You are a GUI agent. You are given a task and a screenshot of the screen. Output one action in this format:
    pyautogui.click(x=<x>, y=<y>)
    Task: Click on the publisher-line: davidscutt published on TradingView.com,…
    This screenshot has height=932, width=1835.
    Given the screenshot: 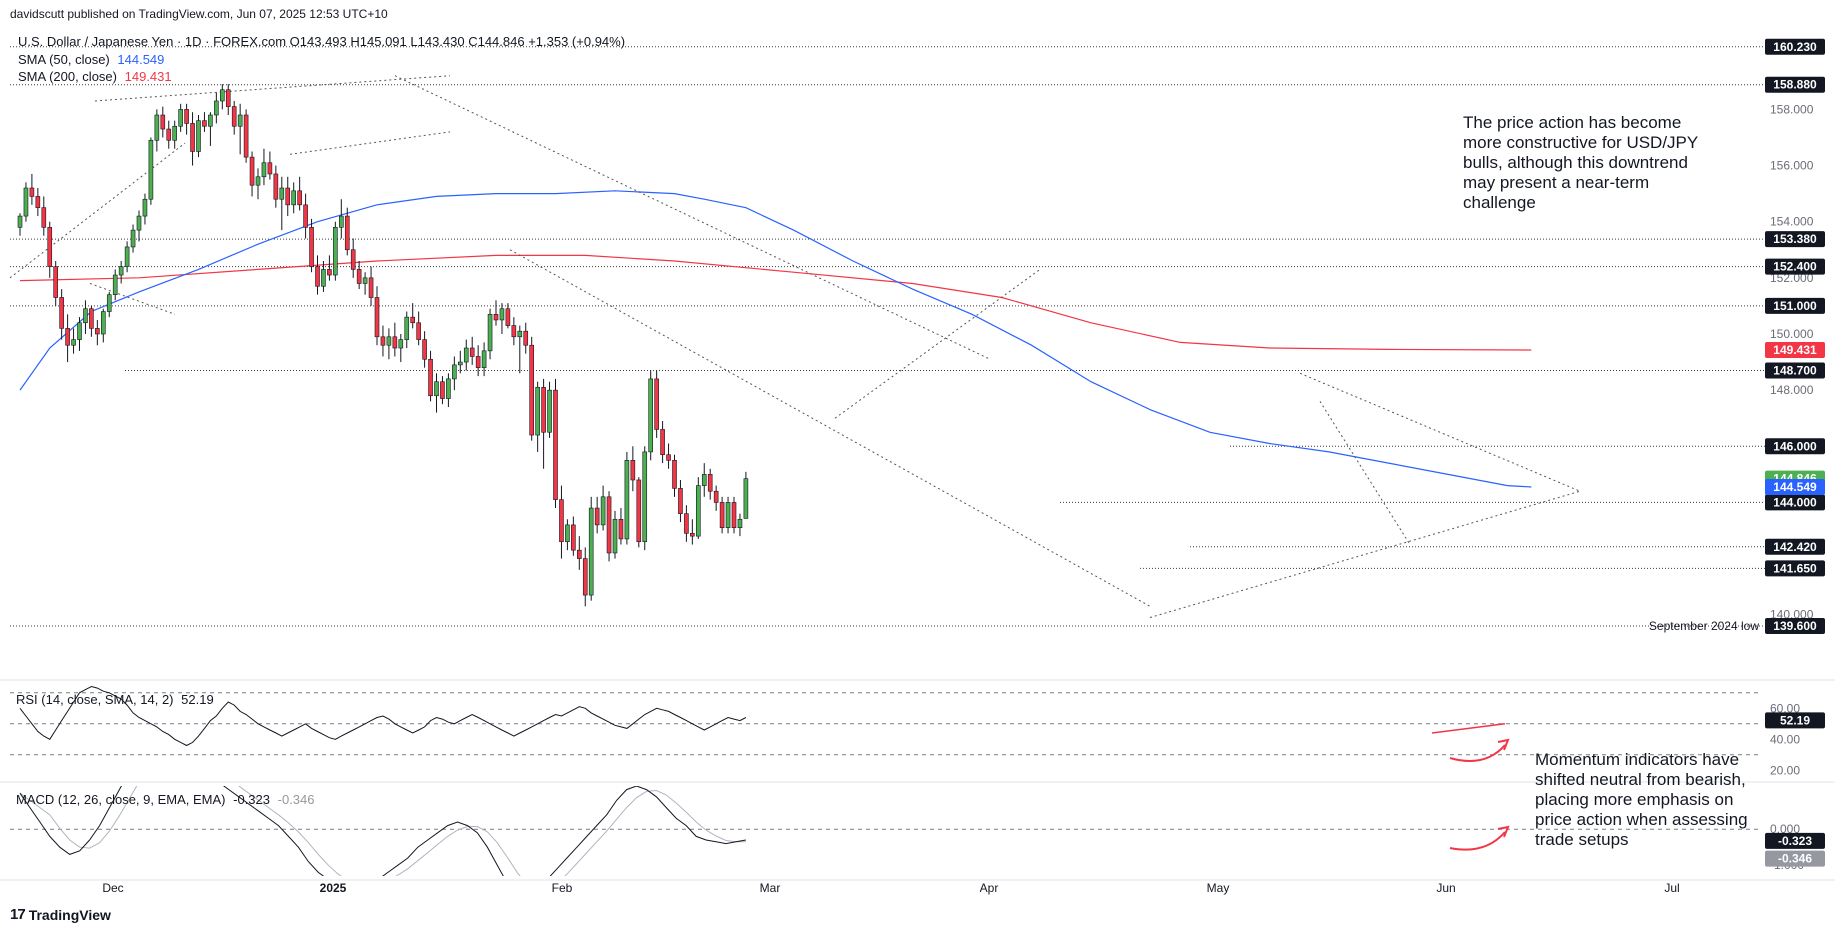 What is the action you would take?
    pyautogui.click(x=199, y=14)
    